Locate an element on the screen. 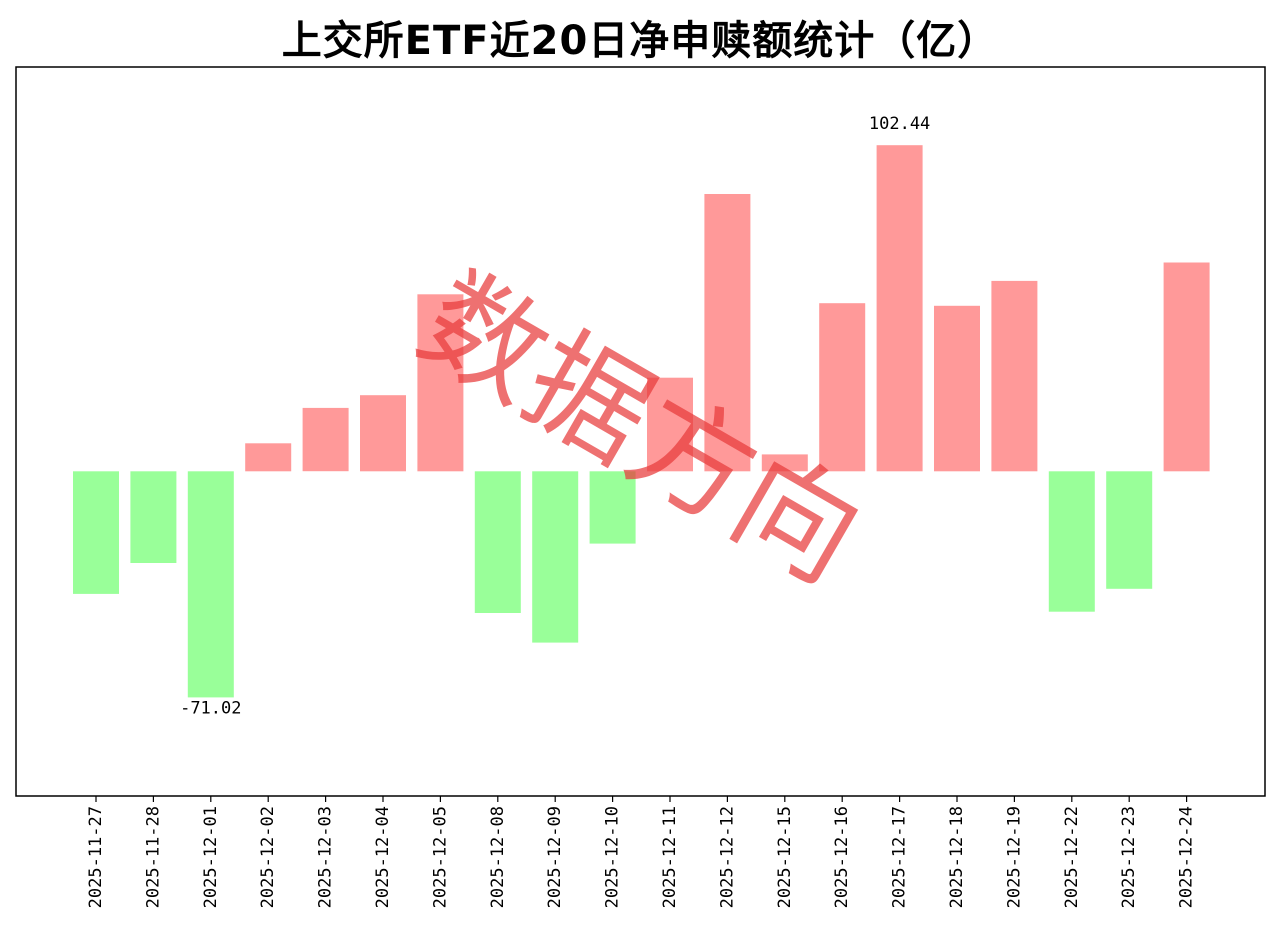 Image resolution: width=1280 pixels, height=939 pixels. x-tick-label: 2025-12-19 is located at coordinates (1014, 857).